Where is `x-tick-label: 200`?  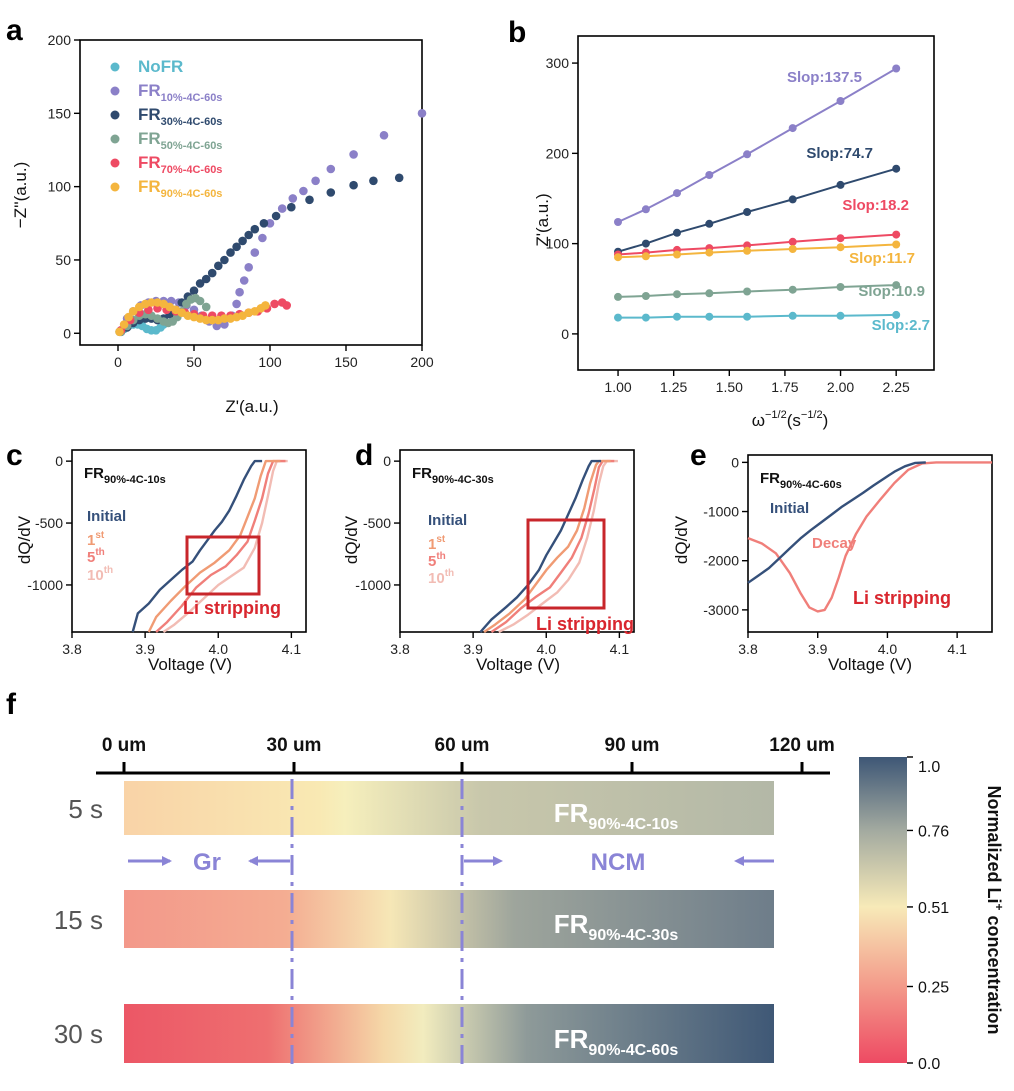
x-tick-label: 200 is located at coordinates (422, 362).